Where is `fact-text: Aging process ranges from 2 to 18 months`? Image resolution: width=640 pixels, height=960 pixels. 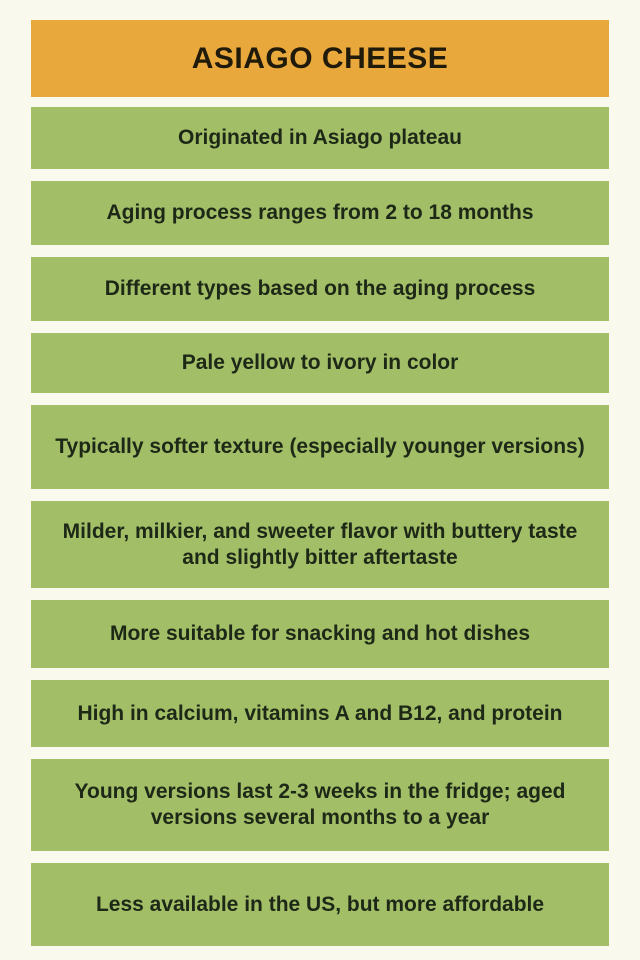 fact-text: Aging process ranges from 2 to 18 months is located at coordinates (320, 212).